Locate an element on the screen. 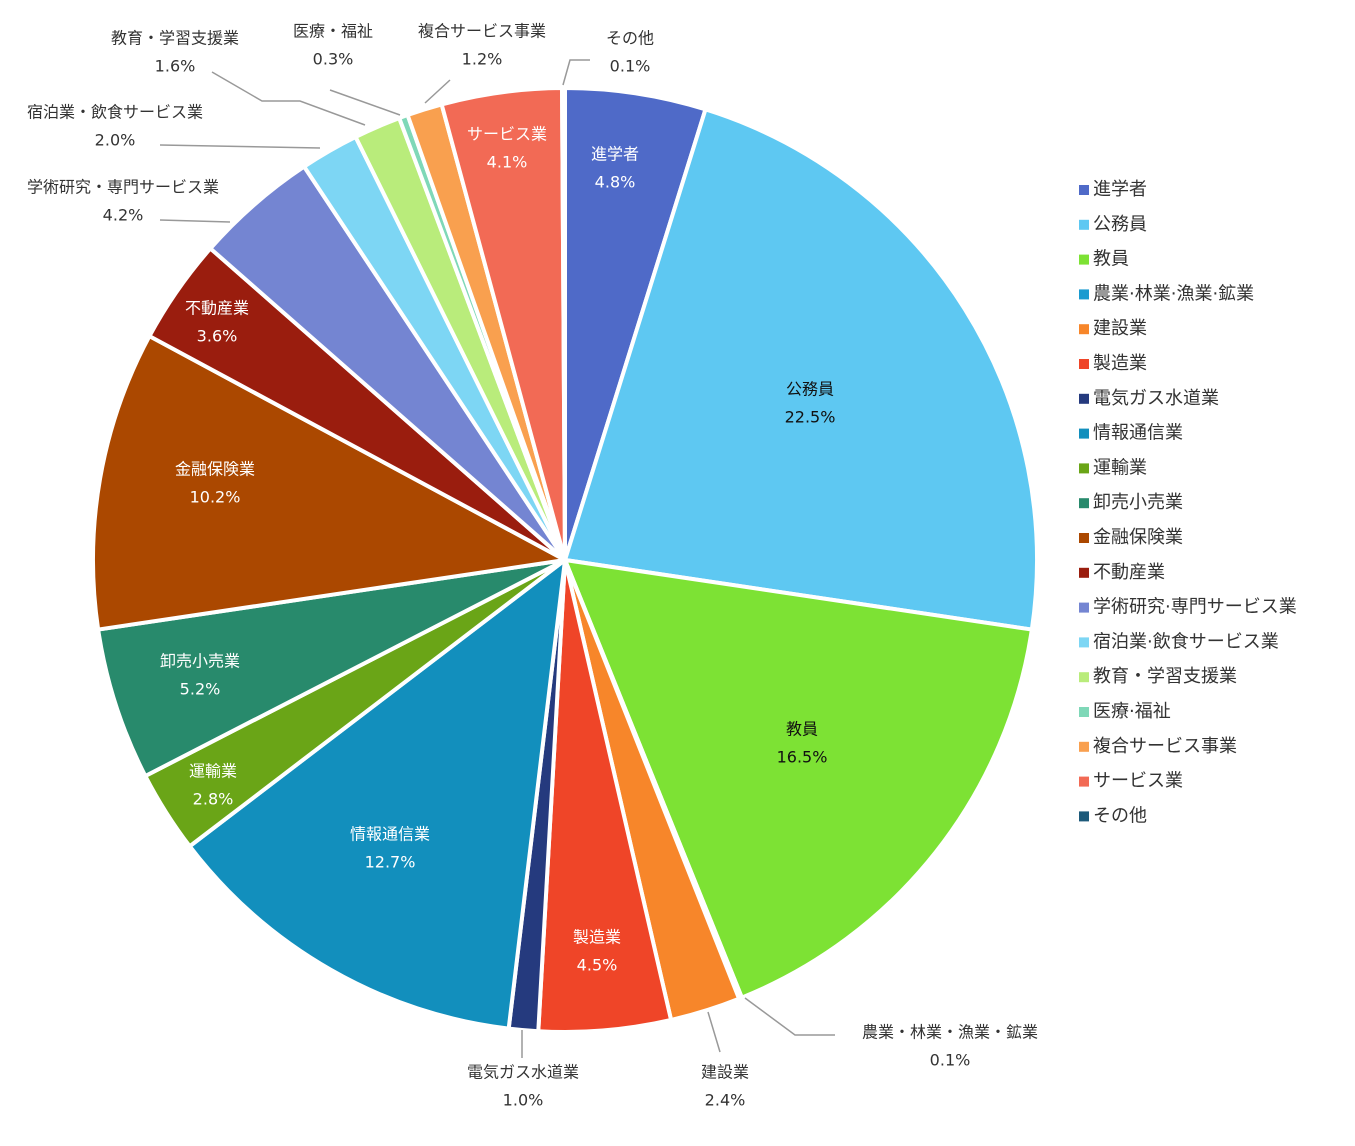 The image size is (1355, 1146). slice-value: 4.5% is located at coordinates (597, 965).